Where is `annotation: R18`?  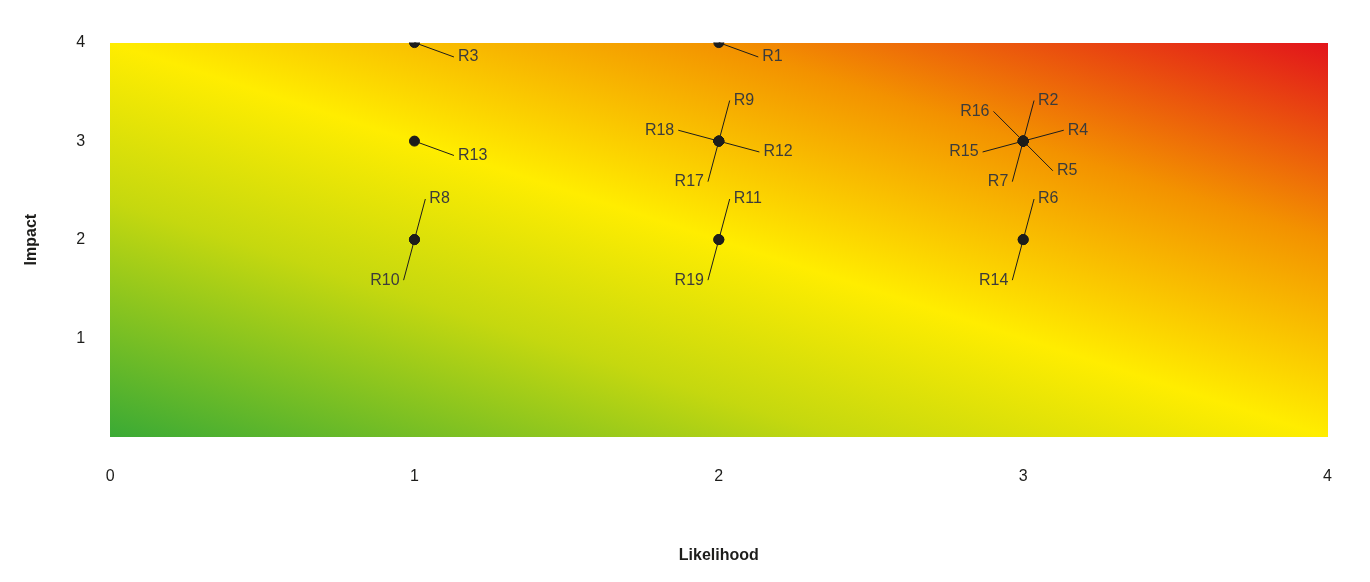
annotation: R18 is located at coordinates (659, 129).